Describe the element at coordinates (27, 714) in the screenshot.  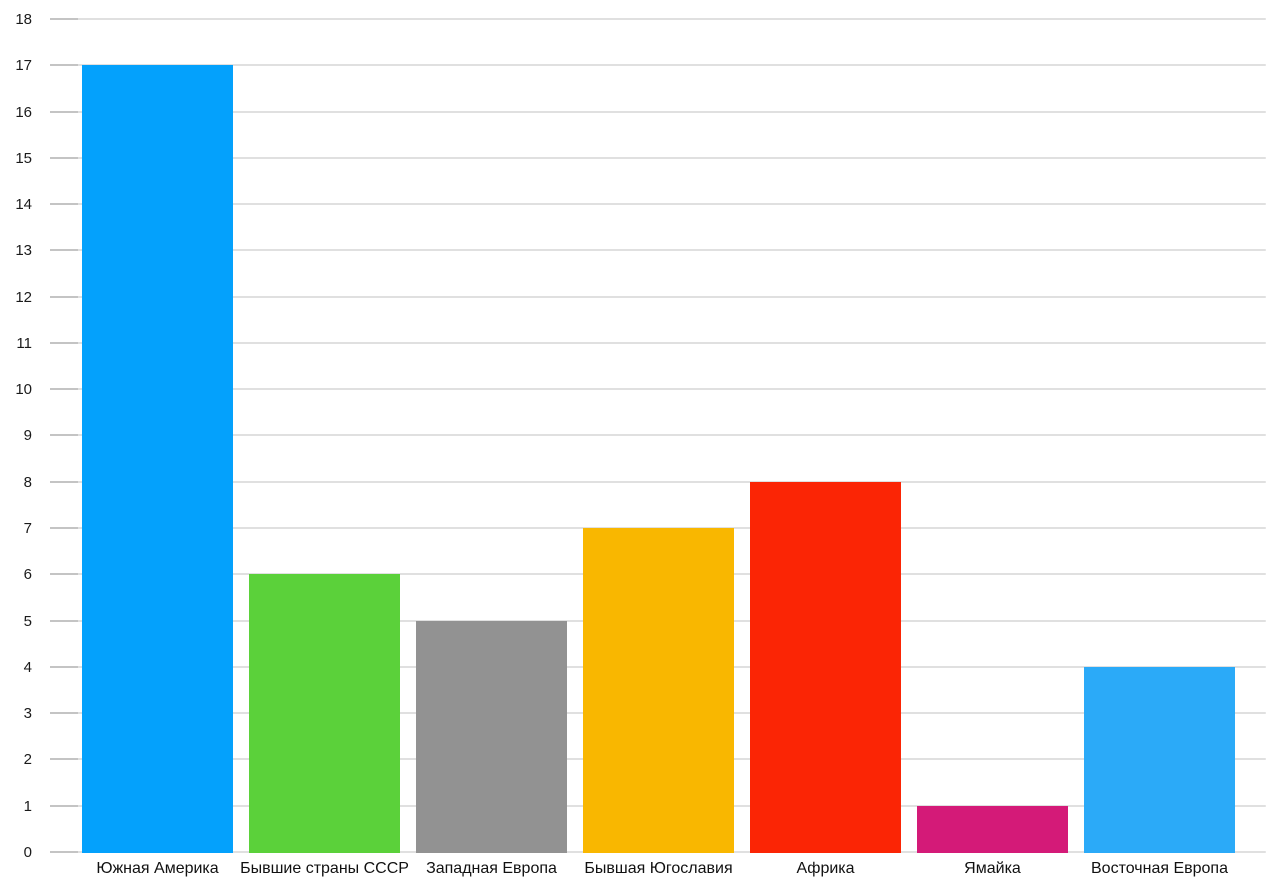
I see `y-axis-tick-label: 3` at that location.